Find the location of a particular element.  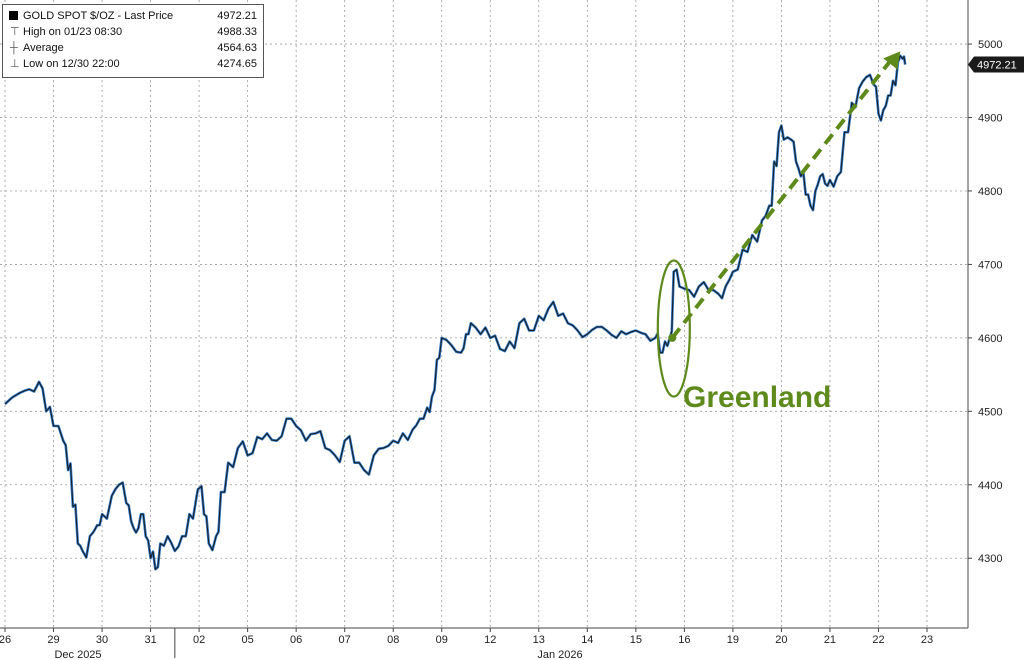

x-tick-label: 29 is located at coordinates (53, 640).